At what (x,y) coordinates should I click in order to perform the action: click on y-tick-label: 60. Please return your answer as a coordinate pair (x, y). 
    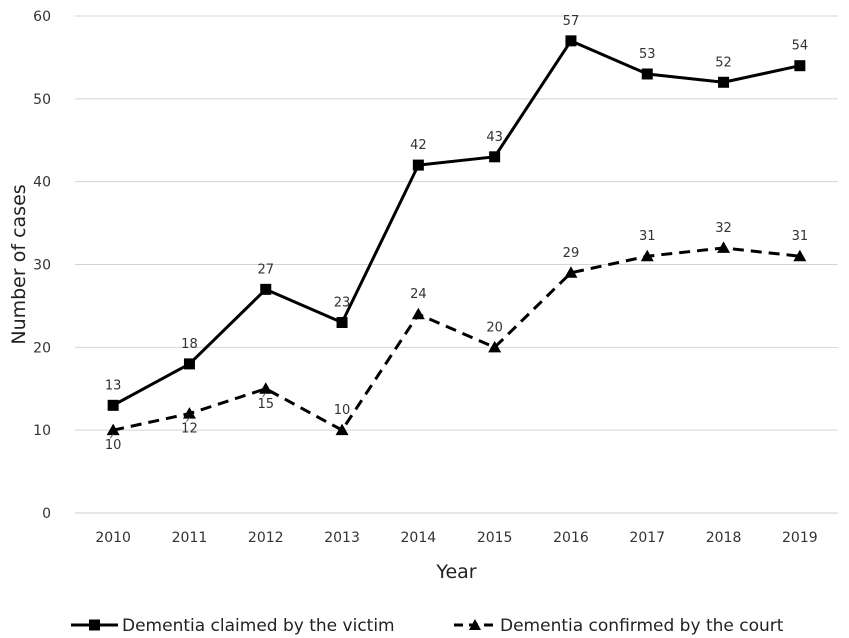
    Looking at the image, I should click on (42, 17).